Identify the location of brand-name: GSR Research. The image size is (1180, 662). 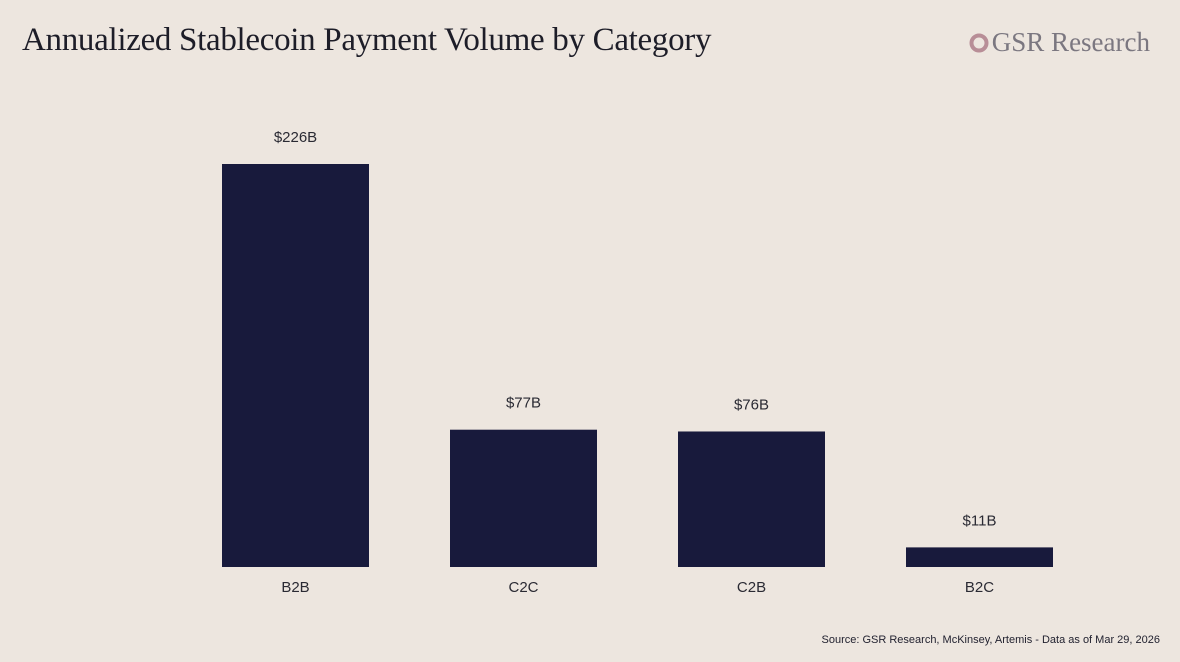
(1070, 42).